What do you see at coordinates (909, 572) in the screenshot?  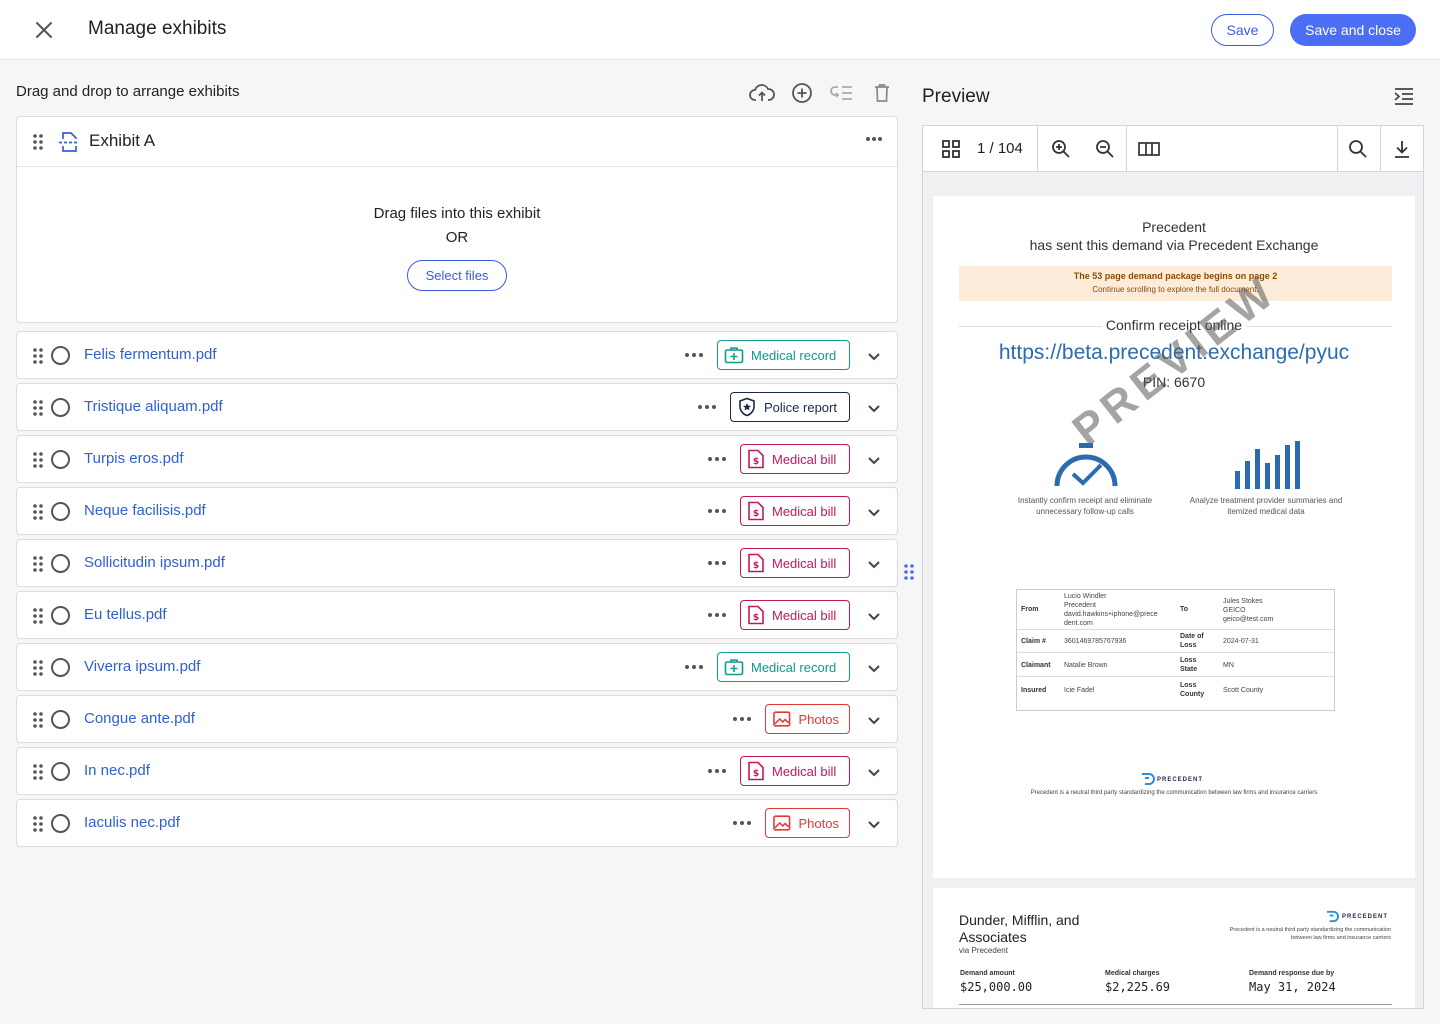 I see `panel-resize-handle` at bounding box center [909, 572].